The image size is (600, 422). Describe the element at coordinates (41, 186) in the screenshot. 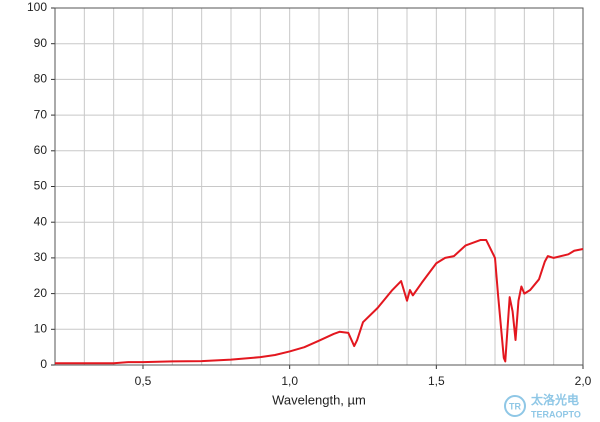

I see `y-tick-label: 50` at that location.